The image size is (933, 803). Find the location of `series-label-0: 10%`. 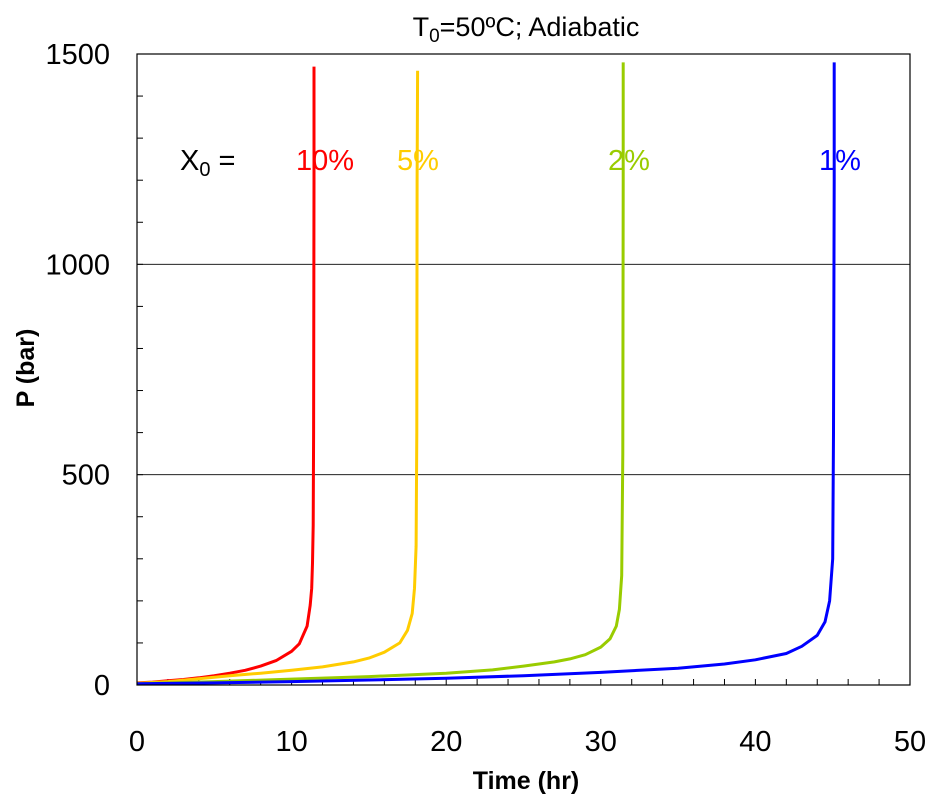

series-label-0: 10% is located at coordinates (325, 161).